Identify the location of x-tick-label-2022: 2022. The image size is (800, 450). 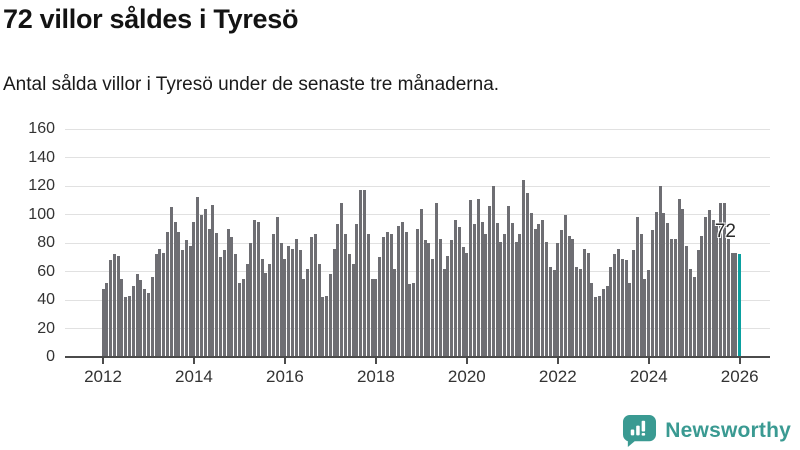
(557, 376).